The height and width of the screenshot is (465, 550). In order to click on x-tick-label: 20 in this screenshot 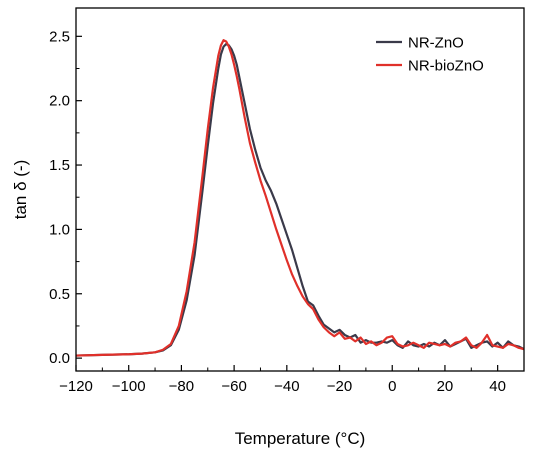, I will do `click(445, 386)`.